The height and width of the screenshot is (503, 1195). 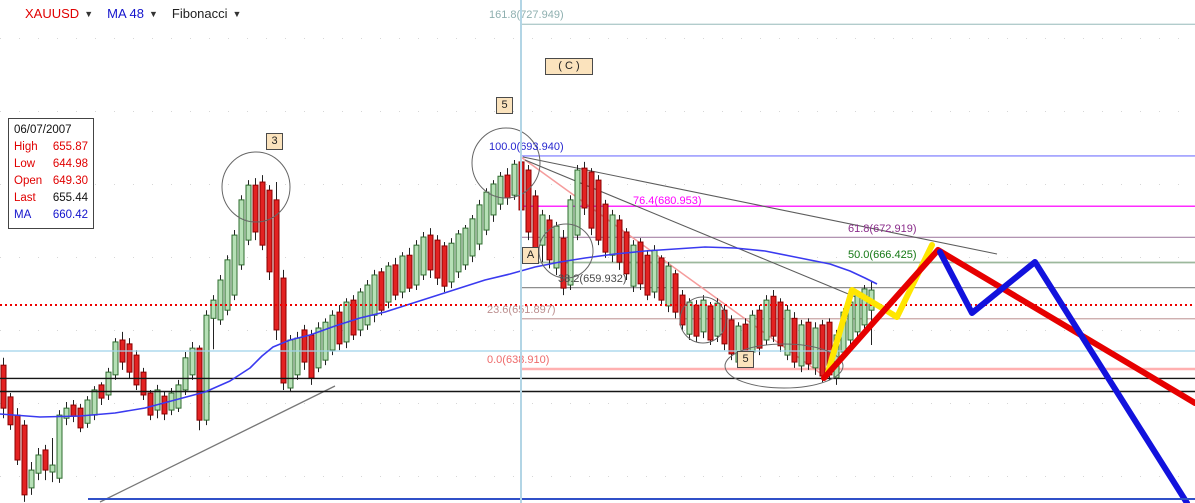 I want to click on wave-marker-C: ( C ), so click(x=569, y=66).